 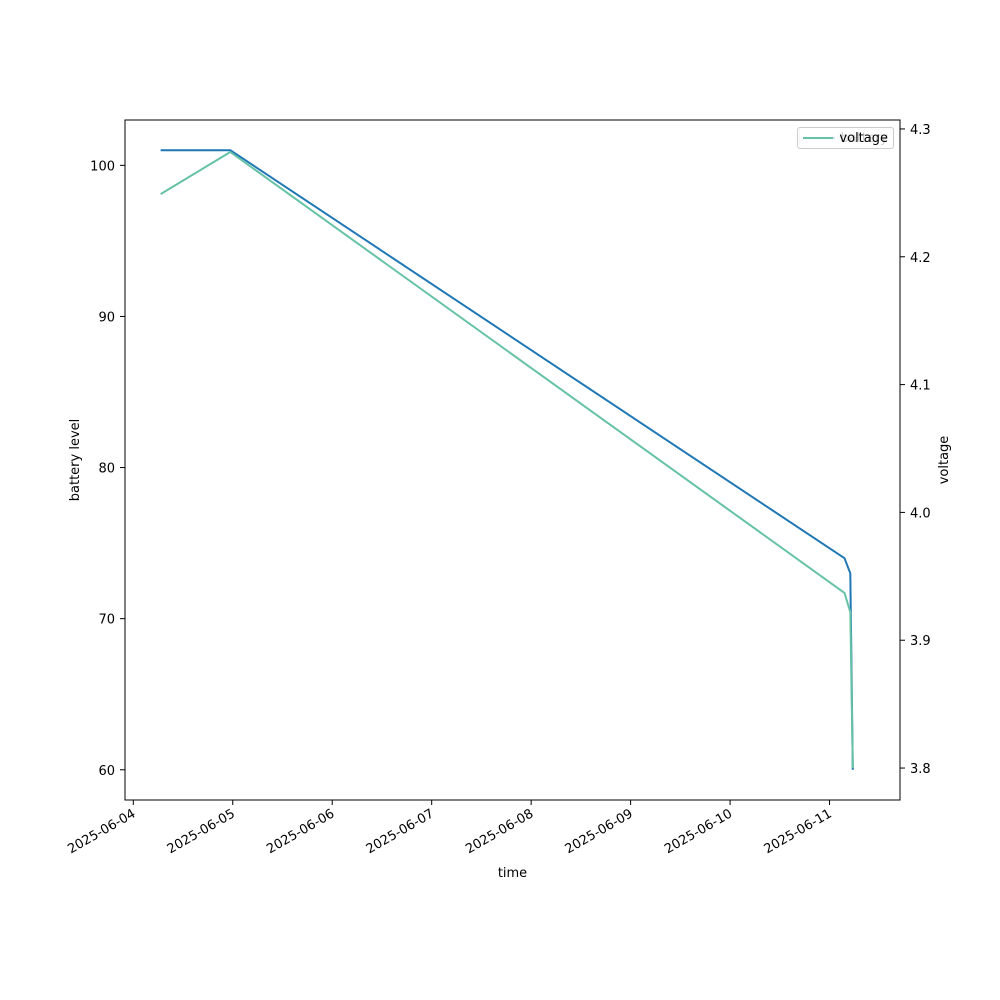 I want to click on x-tick-label: 2025-06-07, so click(x=400, y=831).